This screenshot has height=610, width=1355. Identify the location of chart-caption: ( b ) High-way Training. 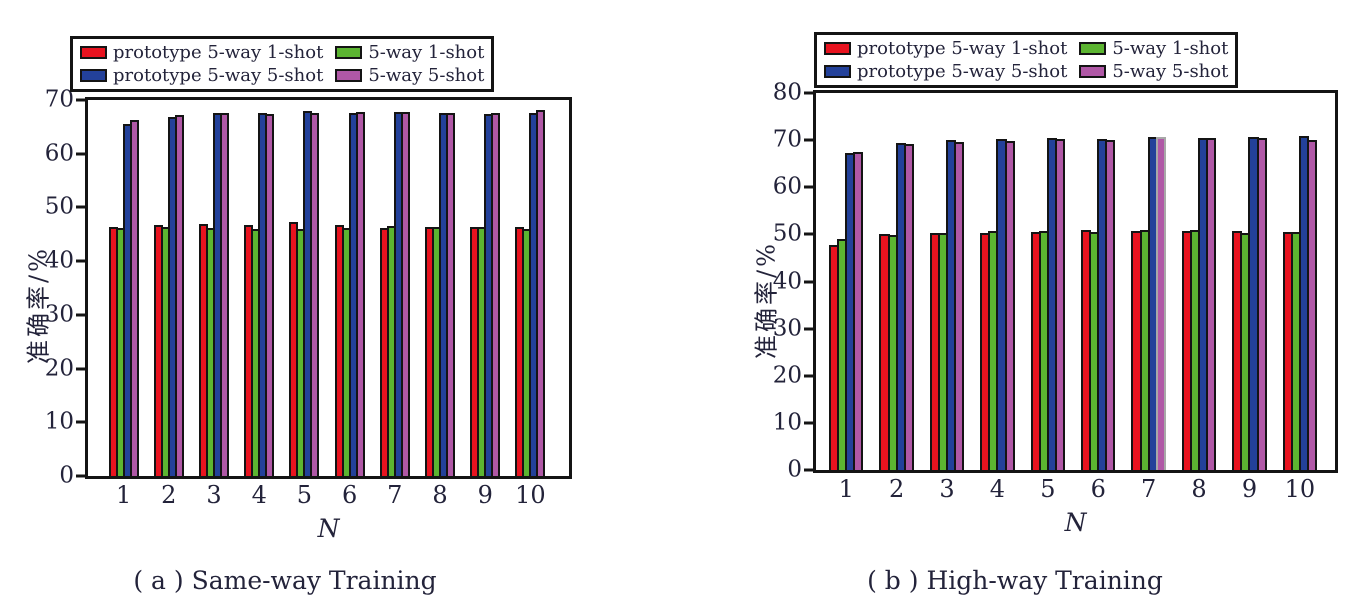
(1015, 580).